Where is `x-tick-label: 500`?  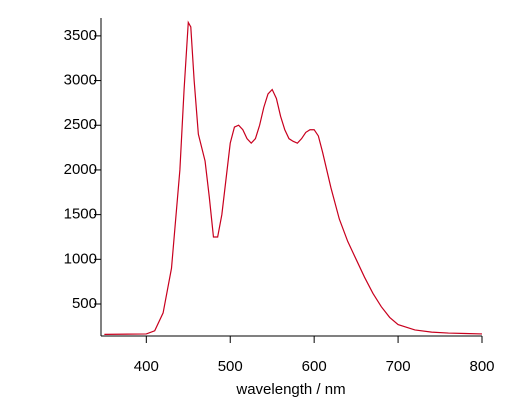
x-tick-label: 500 is located at coordinates (230, 366).